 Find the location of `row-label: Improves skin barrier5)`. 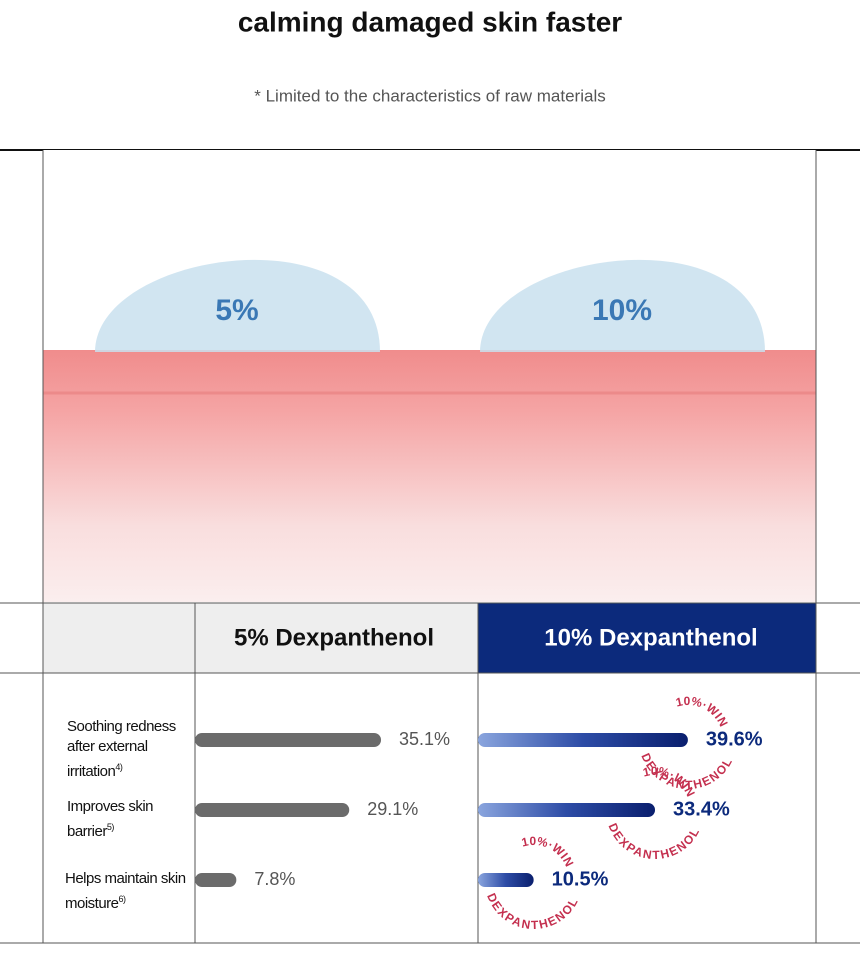

row-label: Improves skin barrier5) is located at coordinates (131, 819).